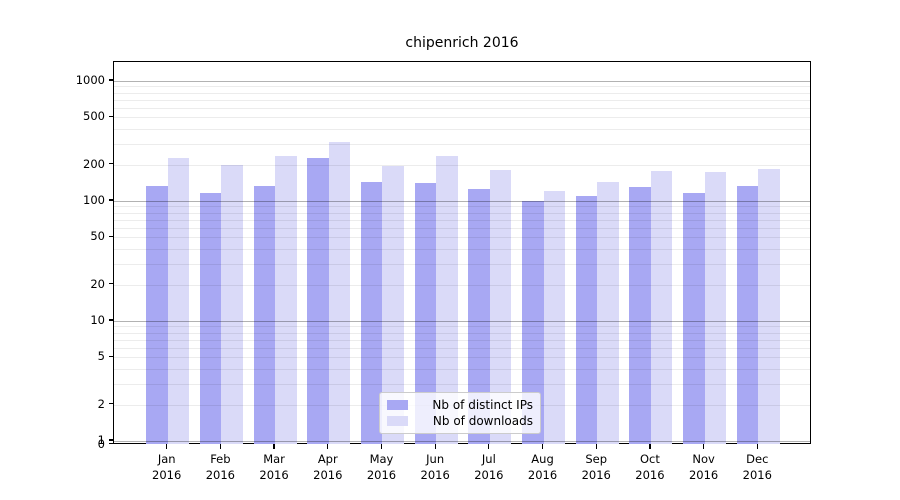  What do you see at coordinates (586, 320) in the screenshot?
I see `bar-nb-of-distinct-ips-sep` at bounding box center [586, 320].